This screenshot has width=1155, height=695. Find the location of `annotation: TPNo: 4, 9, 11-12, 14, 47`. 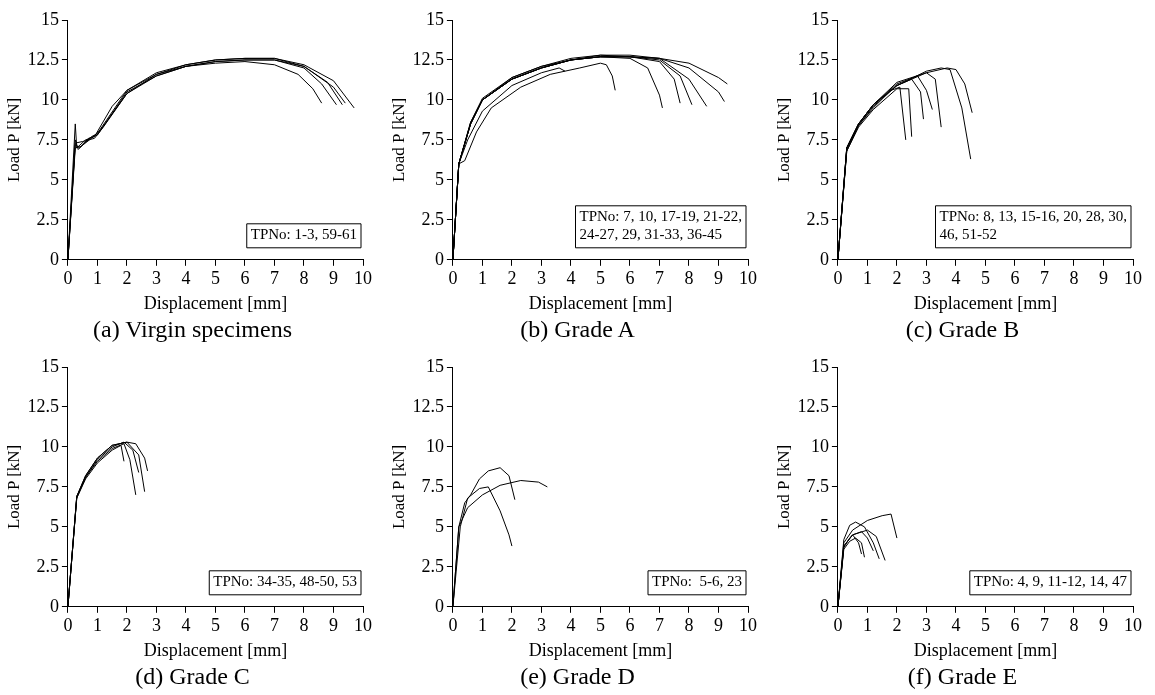

annotation: TPNo: 4, 9, 11-12, 14, 47 is located at coordinates (1050, 581).